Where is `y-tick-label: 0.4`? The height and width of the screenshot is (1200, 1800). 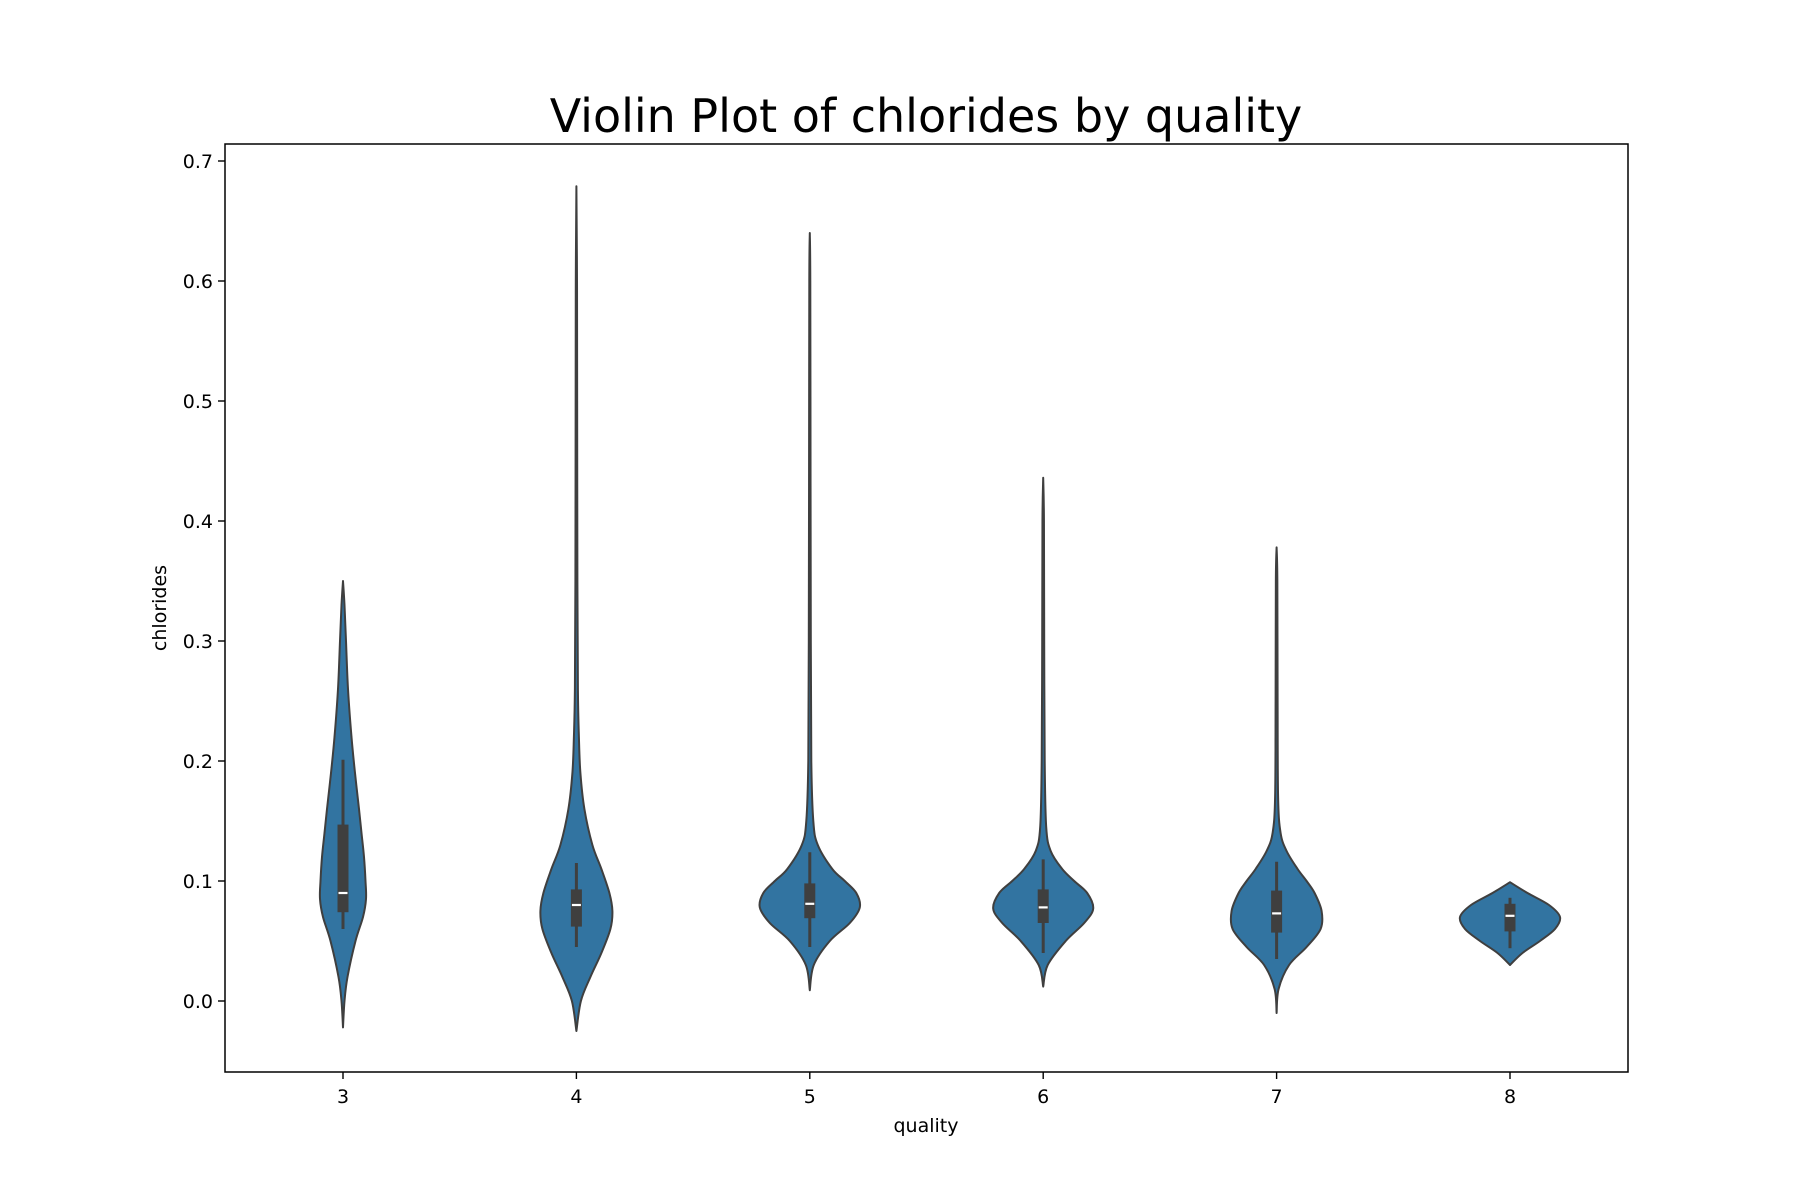
y-tick-label: 0.4 is located at coordinates (198, 522).